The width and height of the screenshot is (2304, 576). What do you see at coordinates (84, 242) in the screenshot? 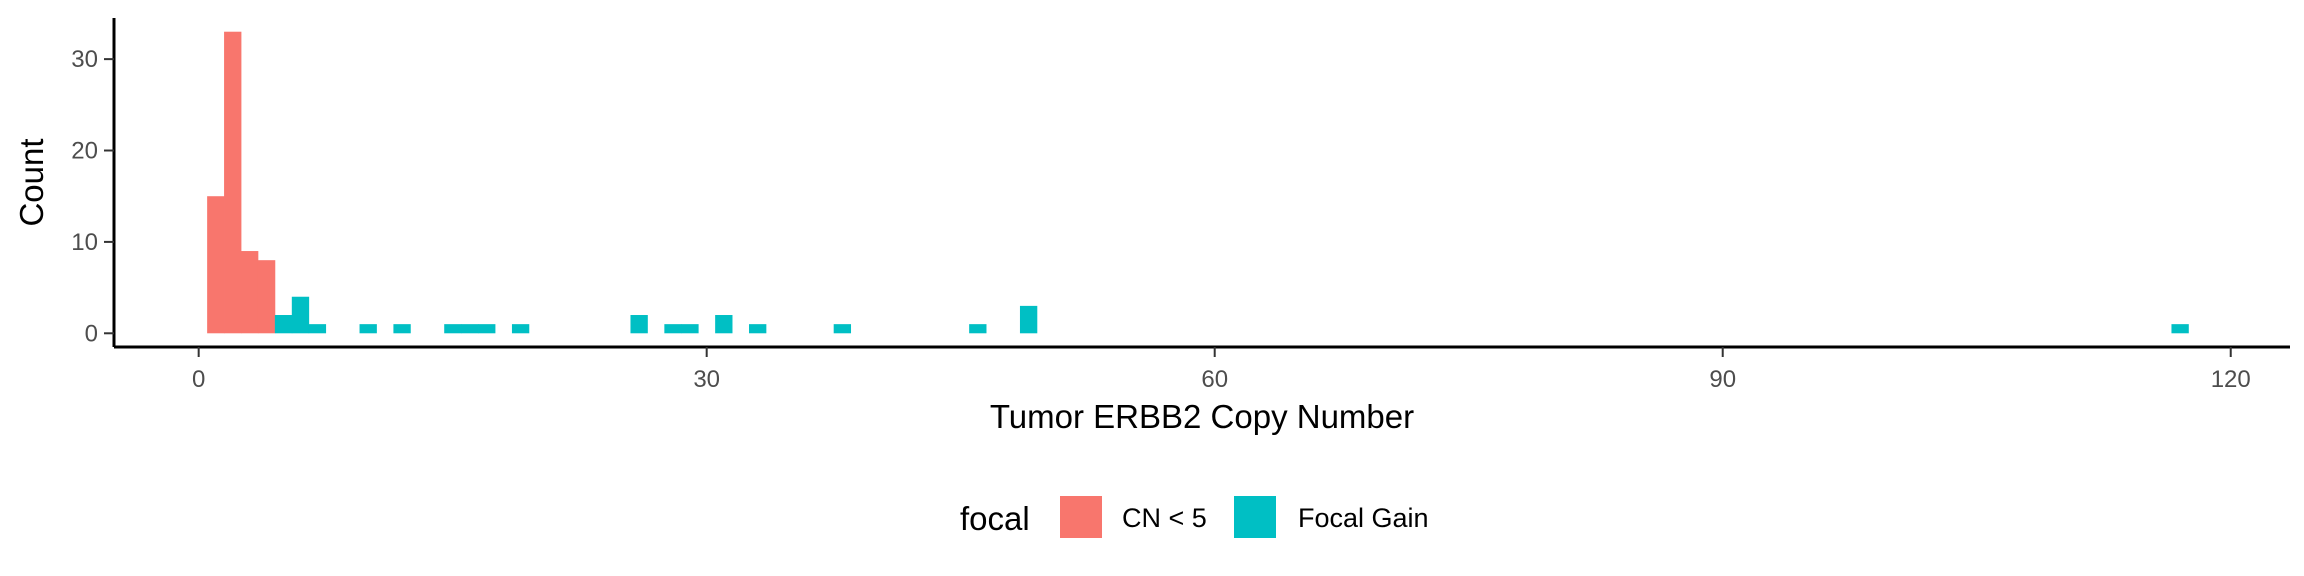
I see `y-tick-label: 10` at bounding box center [84, 242].